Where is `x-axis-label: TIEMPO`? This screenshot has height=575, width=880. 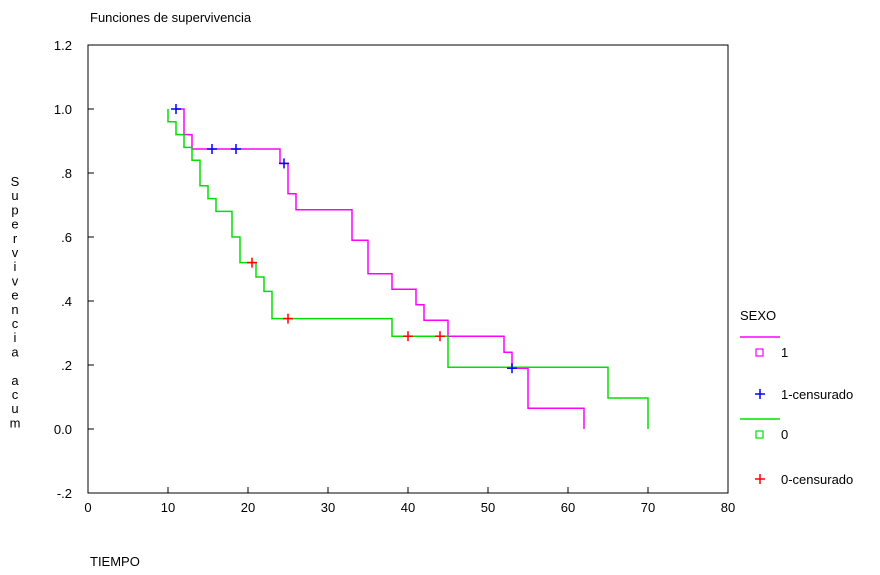 x-axis-label: TIEMPO is located at coordinates (115, 561).